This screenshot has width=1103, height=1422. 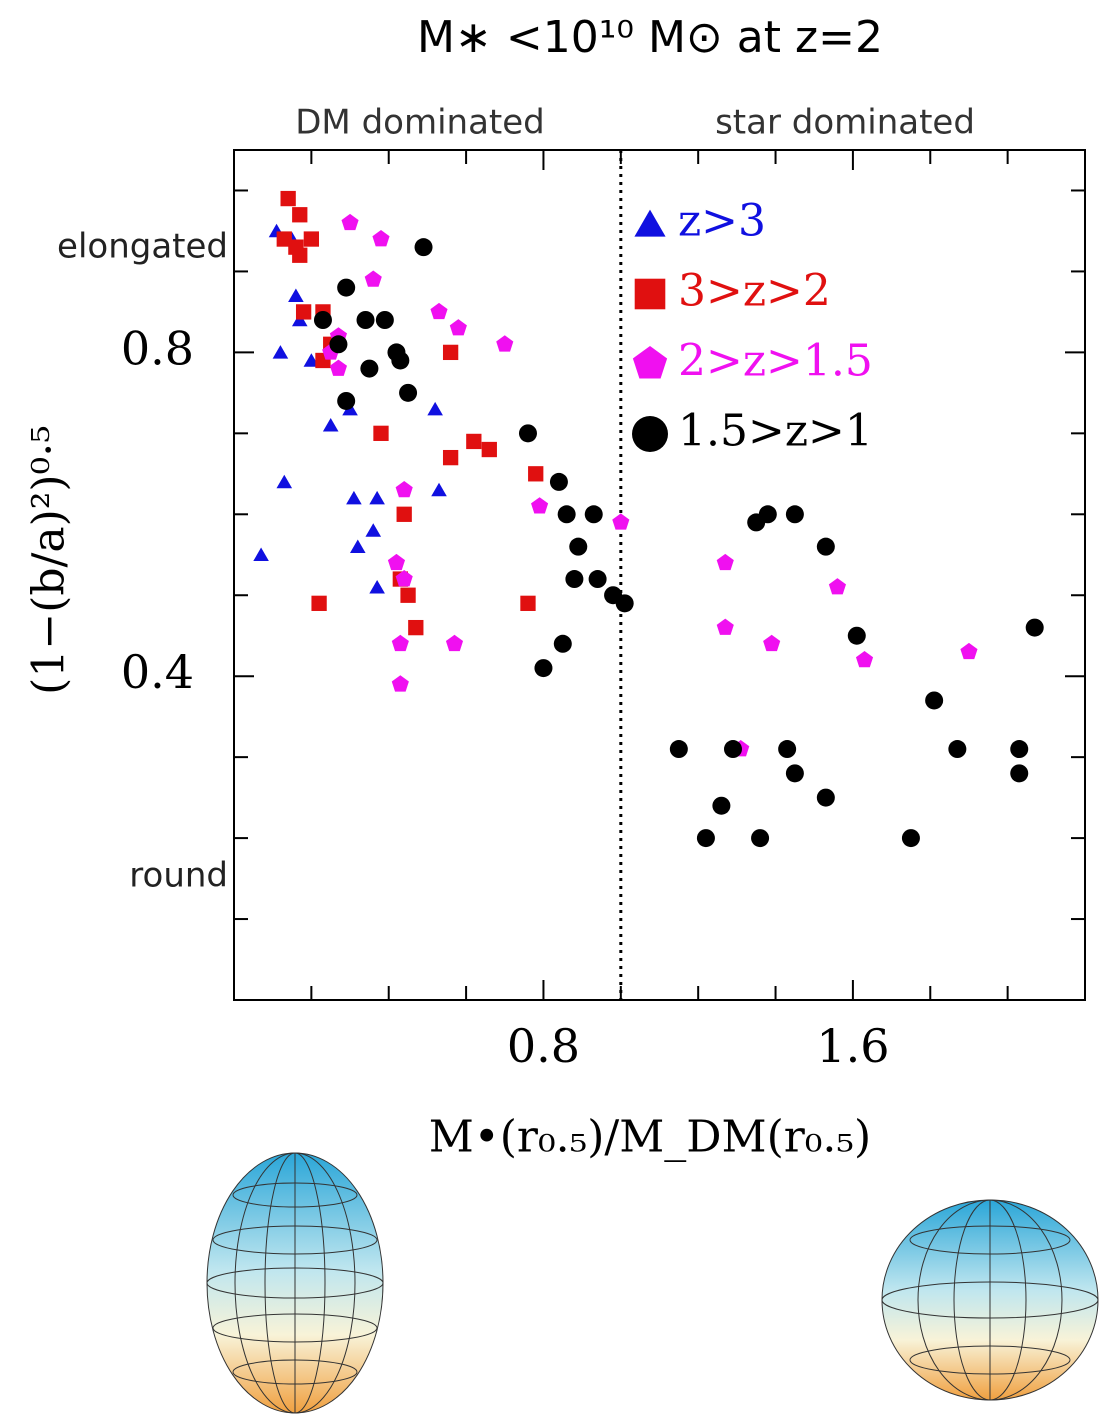 What do you see at coordinates (722, 221) in the screenshot?
I see `legend-label: z>3` at bounding box center [722, 221].